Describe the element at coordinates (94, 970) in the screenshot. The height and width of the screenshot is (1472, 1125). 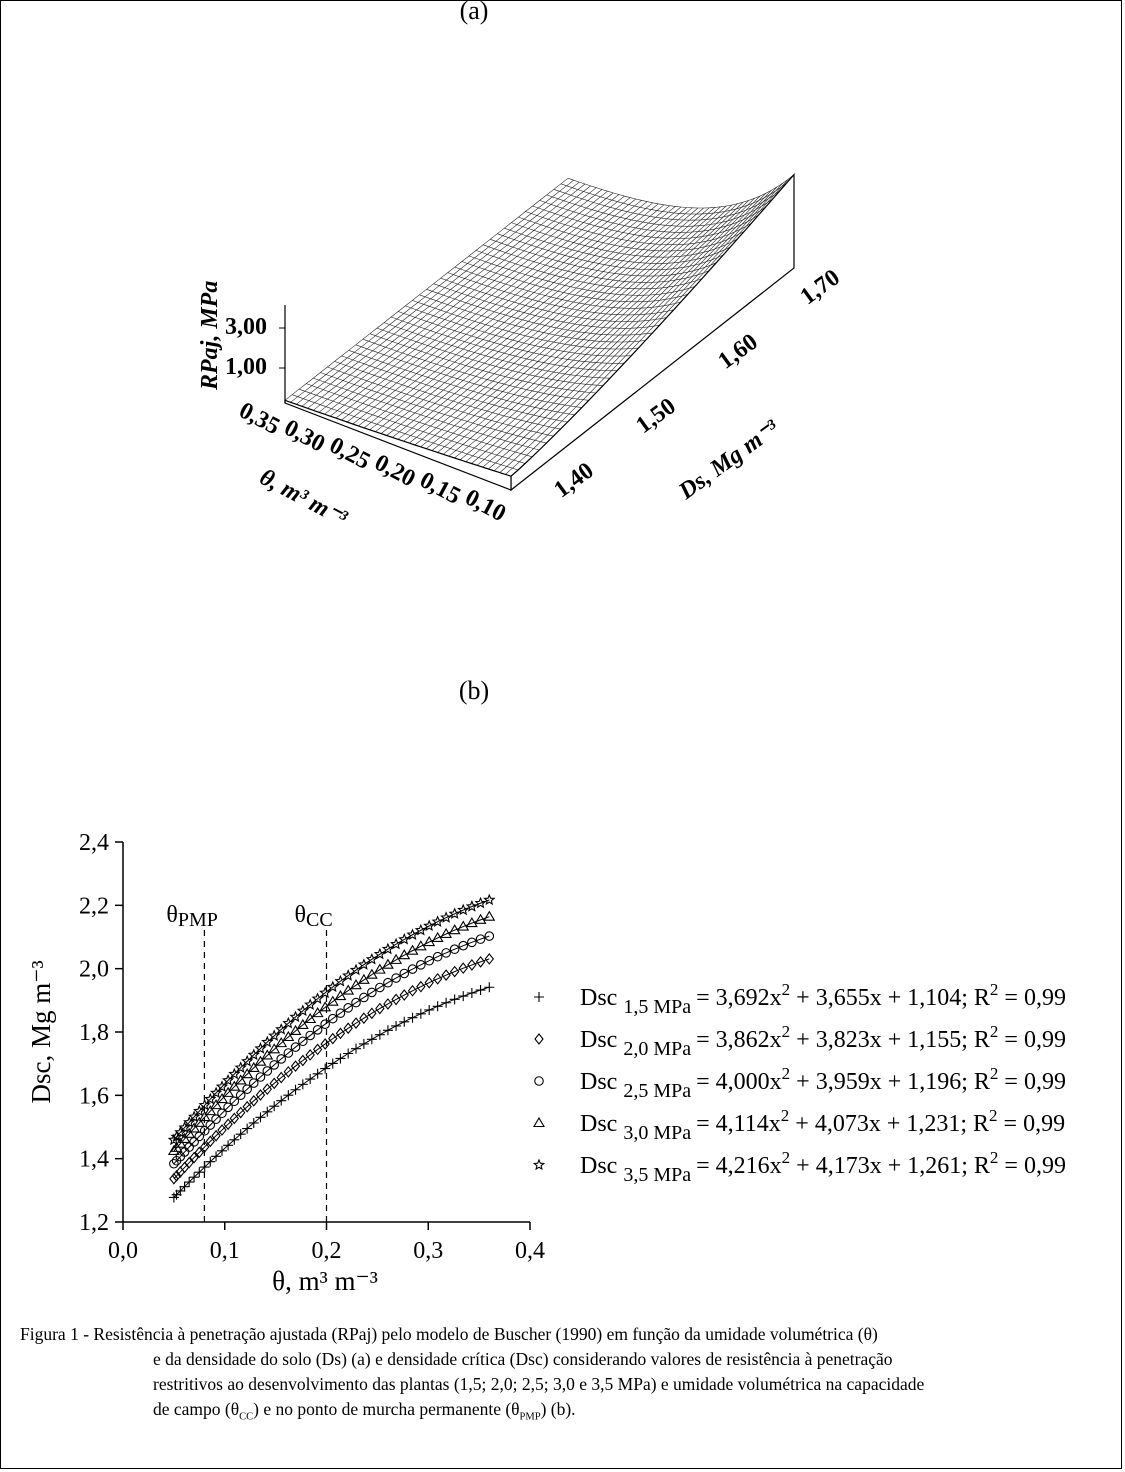
I see `y-tick-label: 2,0` at that location.